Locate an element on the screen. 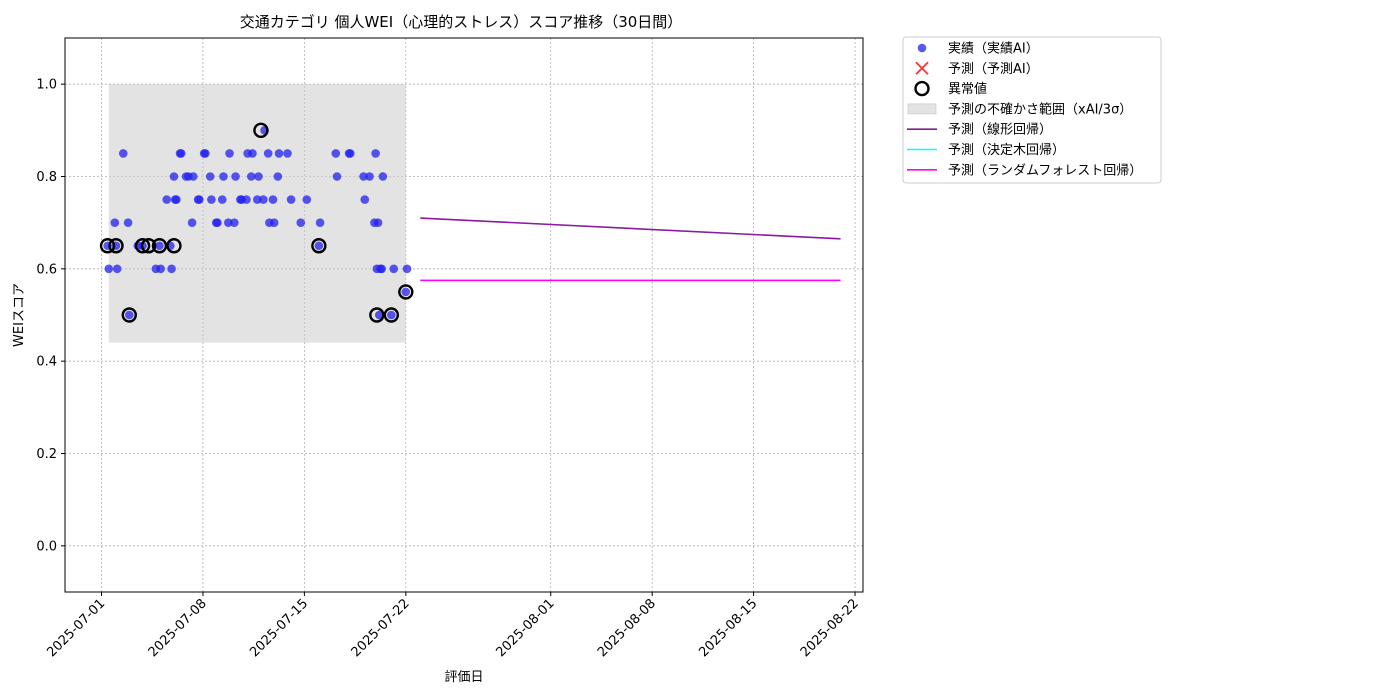  legend-label: 予測（予測AI） is located at coordinates (993, 69).